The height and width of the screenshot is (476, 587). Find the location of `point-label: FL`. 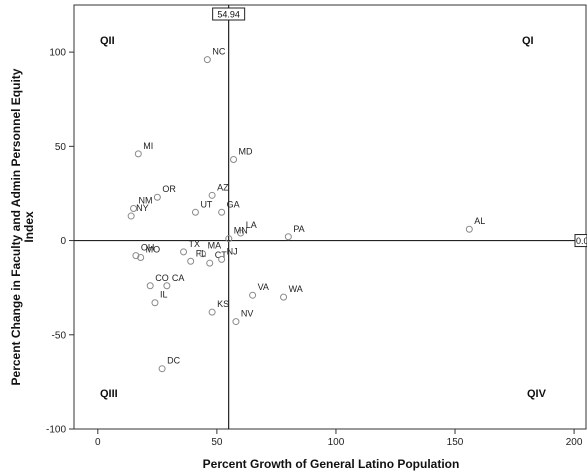

point-label: FL is located at coordinates (201, 253).